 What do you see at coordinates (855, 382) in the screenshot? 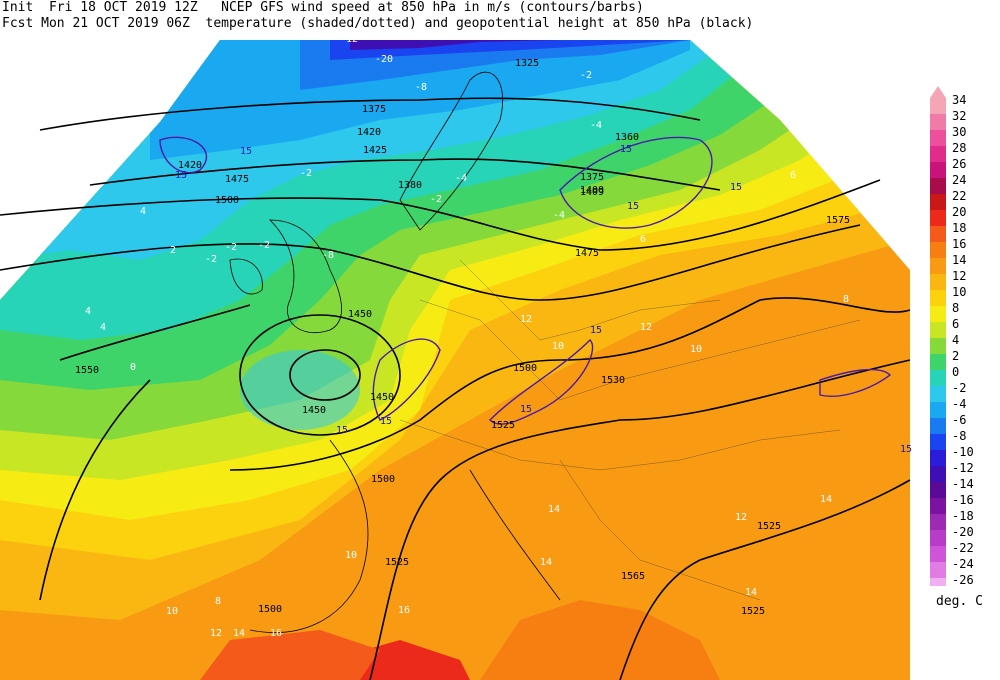
I see `wind-contour-15-east` at bounding box center [855, 382].